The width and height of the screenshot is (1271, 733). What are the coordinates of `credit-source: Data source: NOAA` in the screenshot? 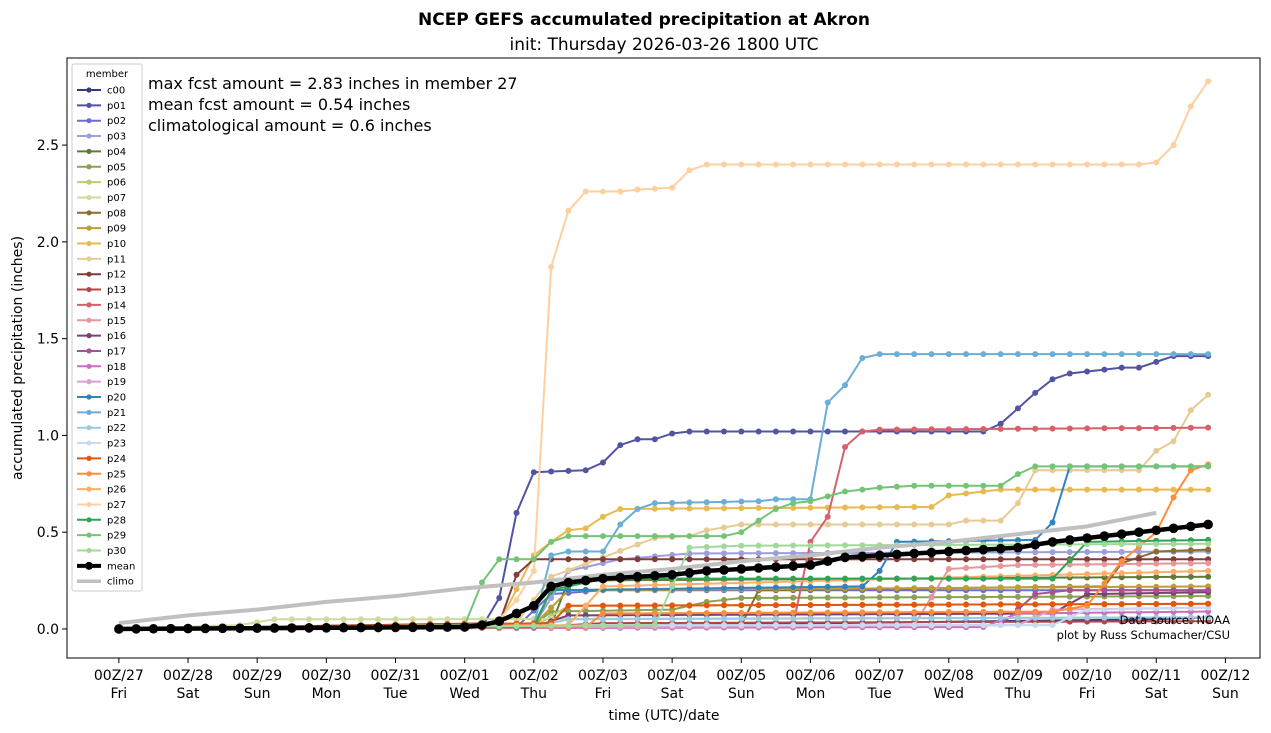 It's located at (1175, 620).